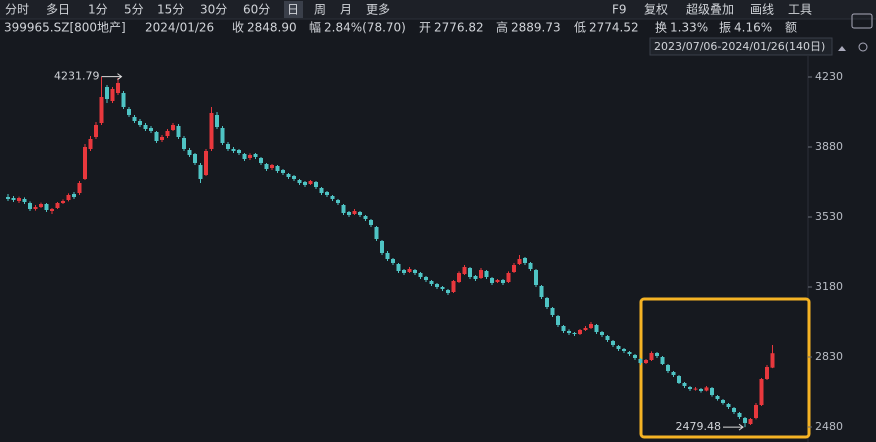 Image resolution: width=876 pixels, height=442 pixels. Describe the element at coordinates (762, 10) in the screenshot. I see `tool-button: 画线` at that location.